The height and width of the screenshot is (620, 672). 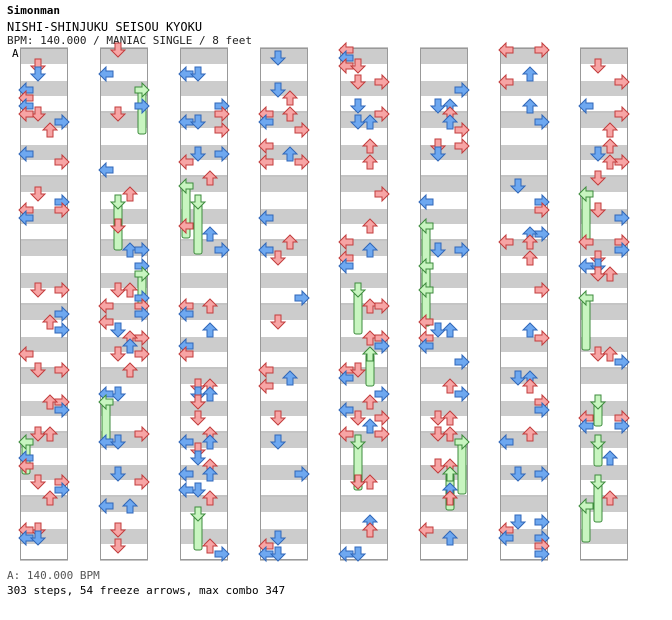 I want to click on chart-info: BPM: 140.000 / MANIAC SINGLE / 8 feet, so click(x=130, y=40).